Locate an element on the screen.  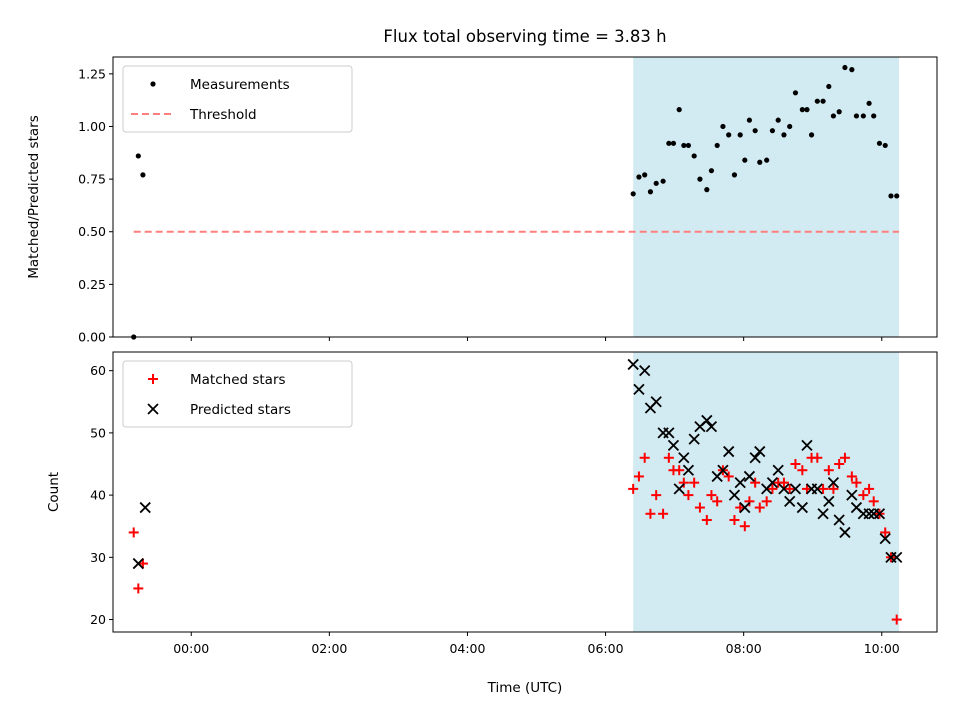
legend-1: Matched stars Predicted stars is located at coordinates (237, 394).